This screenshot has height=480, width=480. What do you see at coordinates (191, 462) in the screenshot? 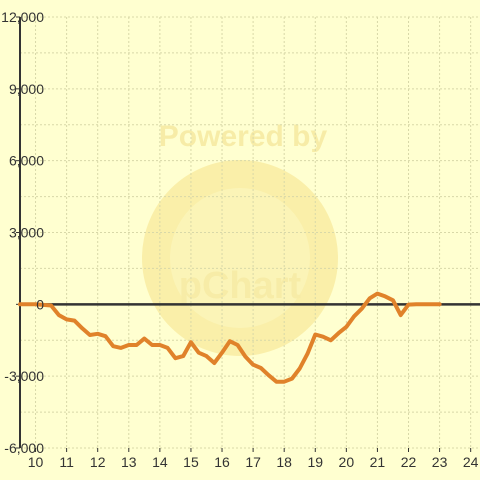
I see `x-tick-label: 15` at bounding box center [191, 462].